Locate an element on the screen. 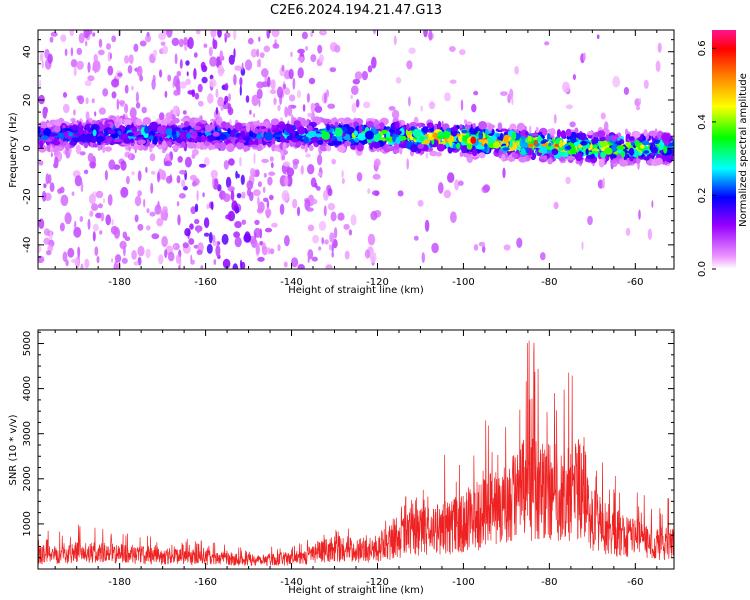 The width and height of the screenshot is (750, 600). figure-title: C2E6.2024.194.21.47.G13 is located at coordinates (356, 10).